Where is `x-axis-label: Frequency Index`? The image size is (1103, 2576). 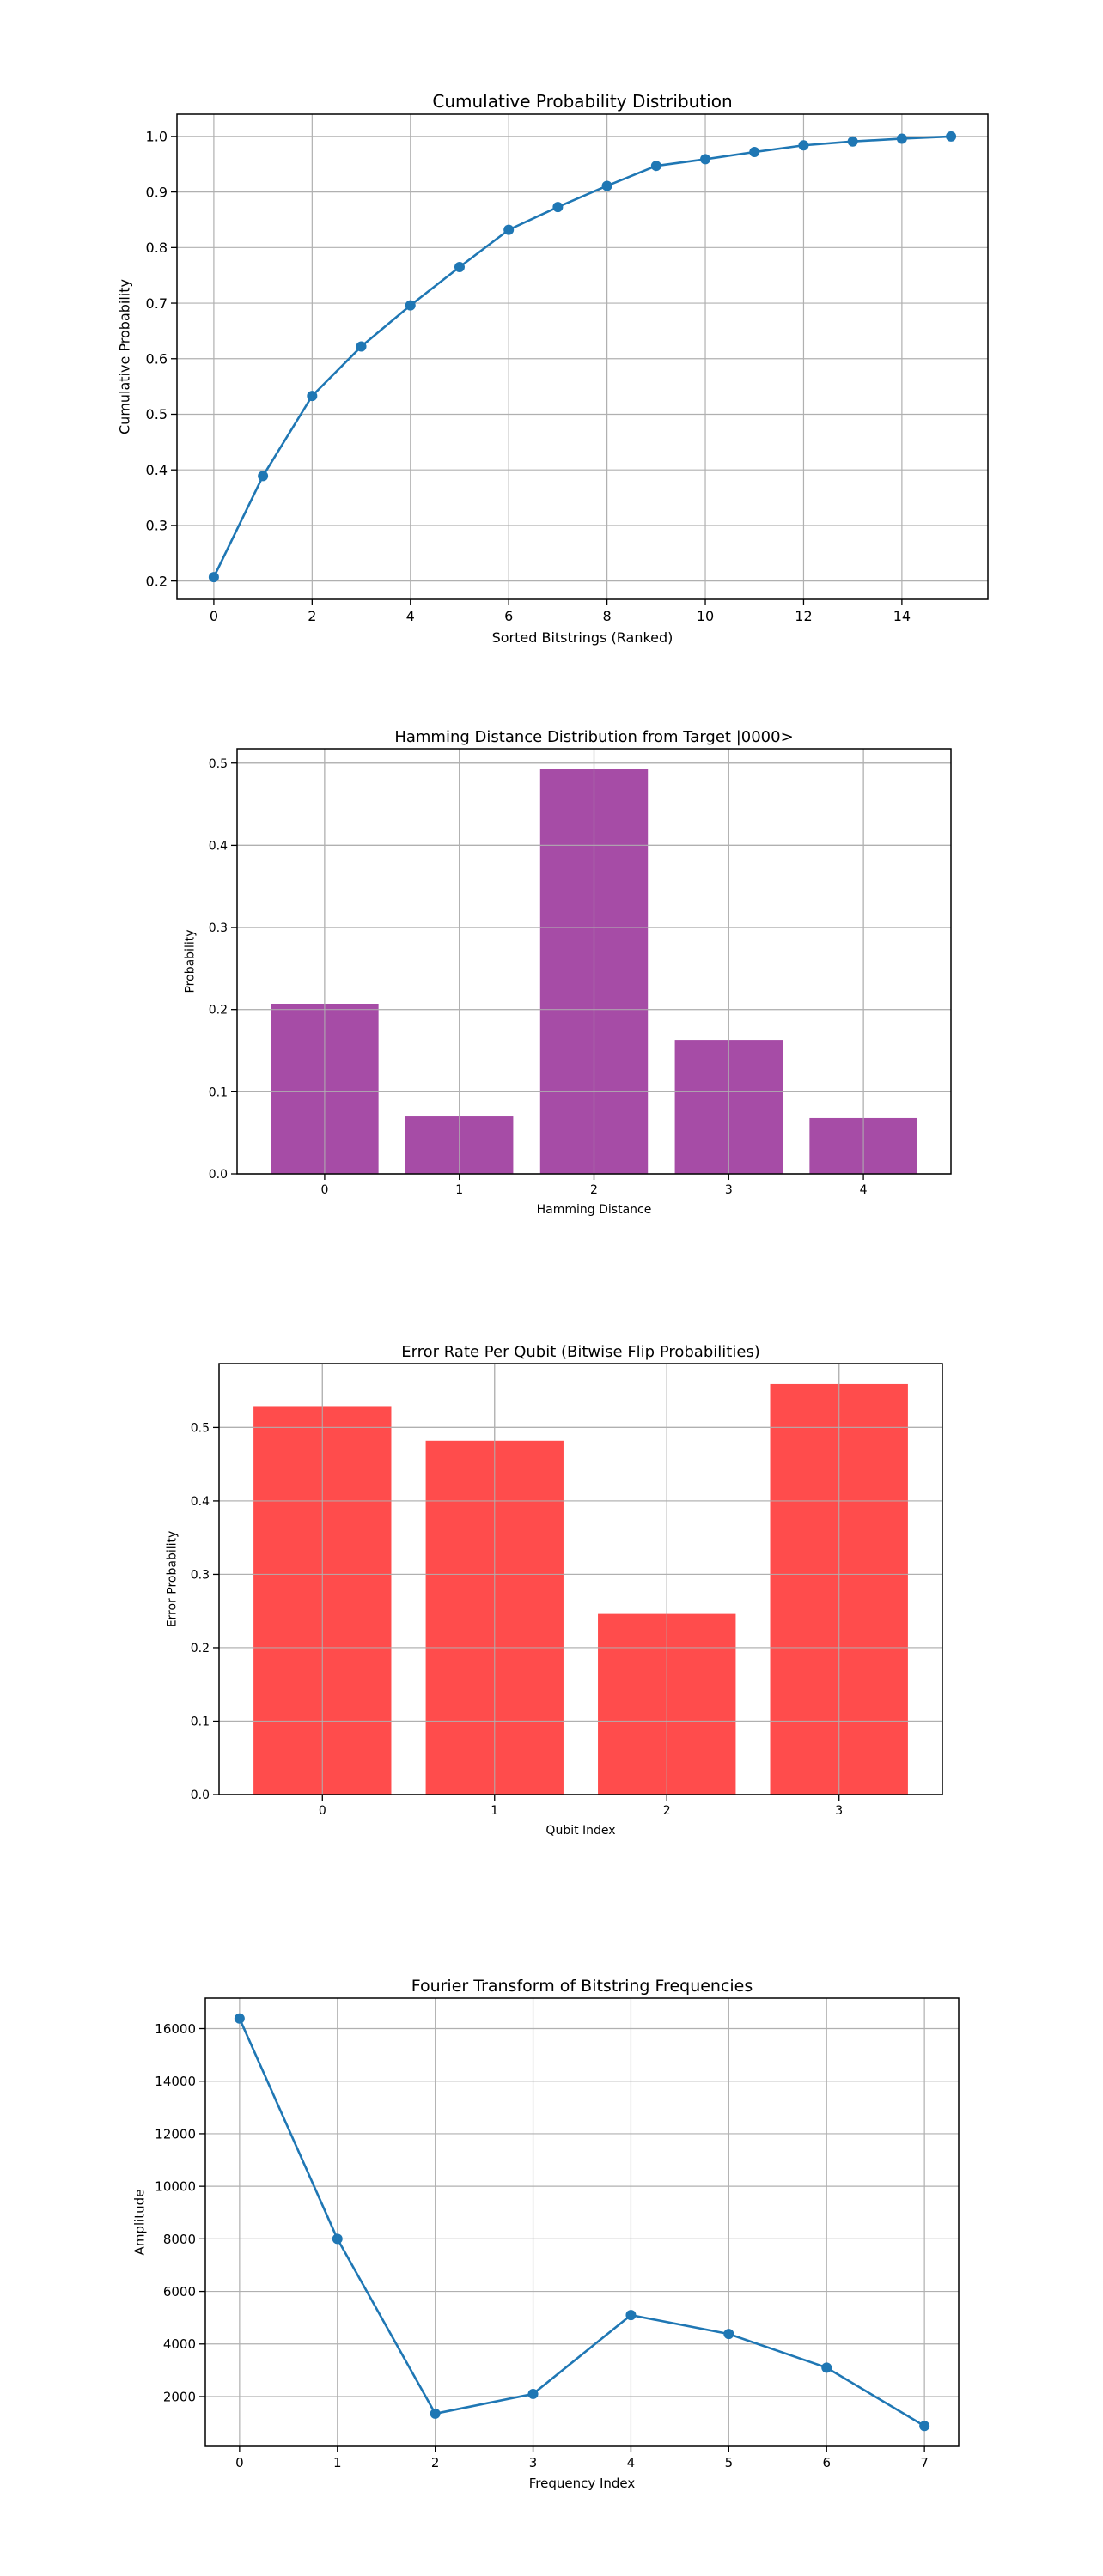 x-axis-label: Frequency Index is located at coordinates (582, 2484).